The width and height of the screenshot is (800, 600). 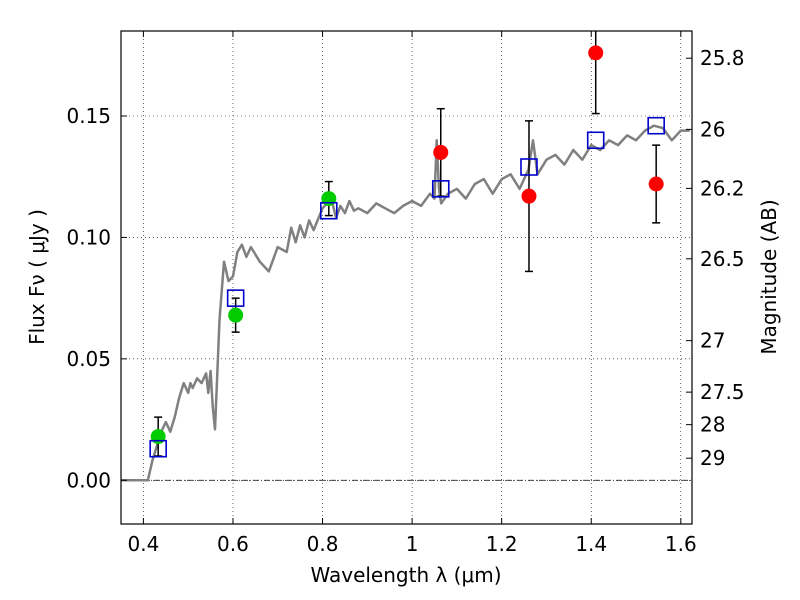 I want to click on y-tick-label: 0.15, so click(x=88, y=116).